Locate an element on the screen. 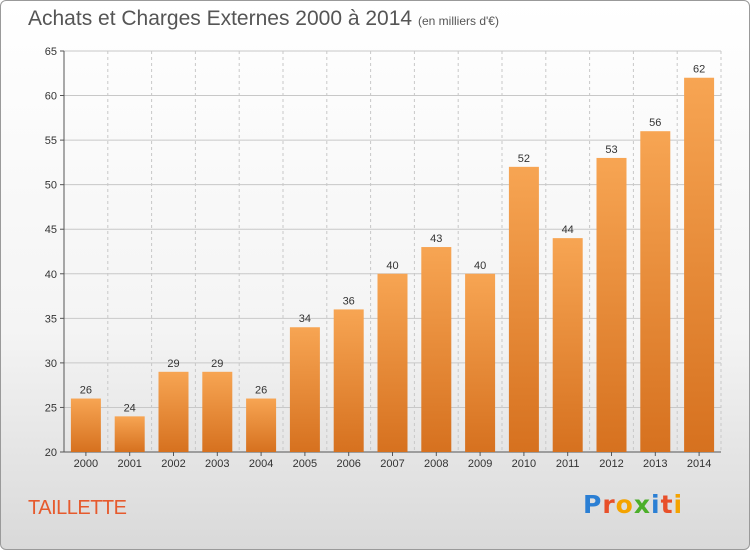  data-label: 56 is located at coordinates (655, 123).